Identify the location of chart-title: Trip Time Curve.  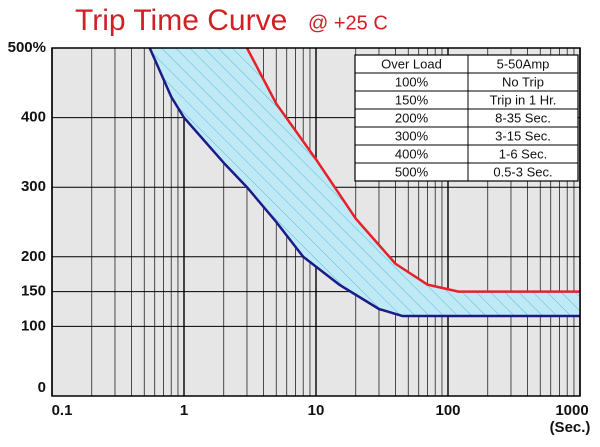
(181, 20).